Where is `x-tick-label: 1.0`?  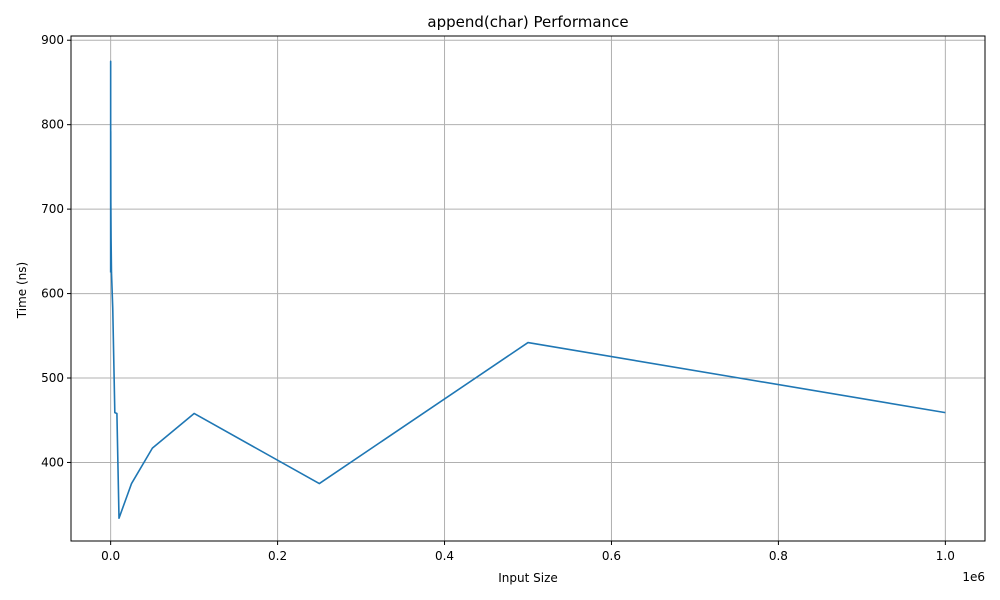 x-tick-label: 1.0 is located at coordinates (945, 556).